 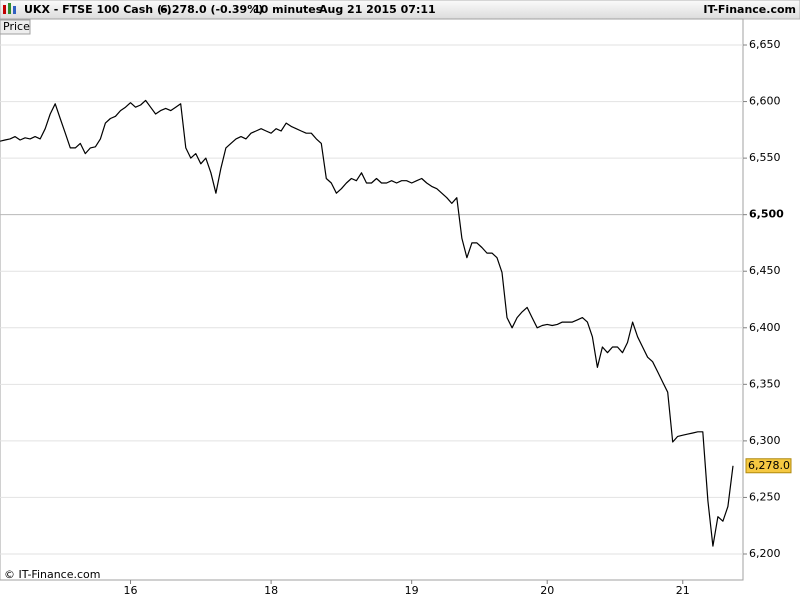 What do you see at coordinates (749, 9) in the screenshot?
I see `brand: IT-Finance.com` at bounding box center [749, 9].